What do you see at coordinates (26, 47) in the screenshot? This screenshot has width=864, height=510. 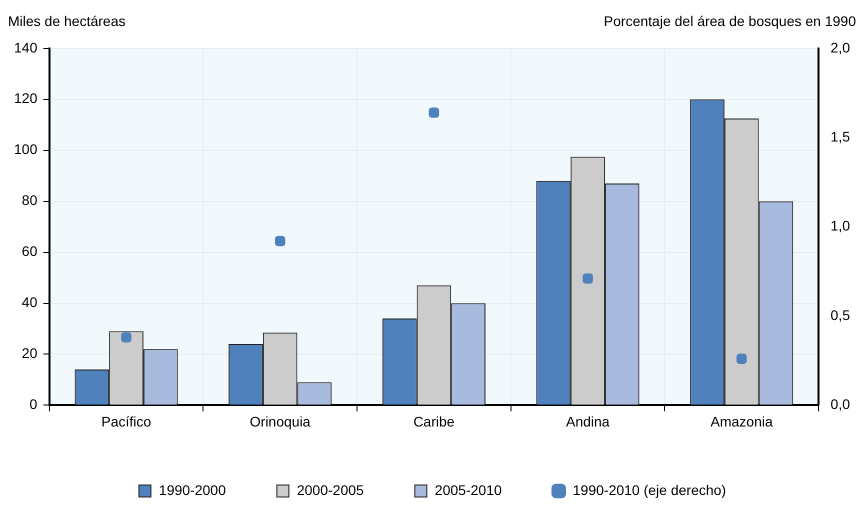 I see `y-tick-label: 140` at bounding box center [26, 47].